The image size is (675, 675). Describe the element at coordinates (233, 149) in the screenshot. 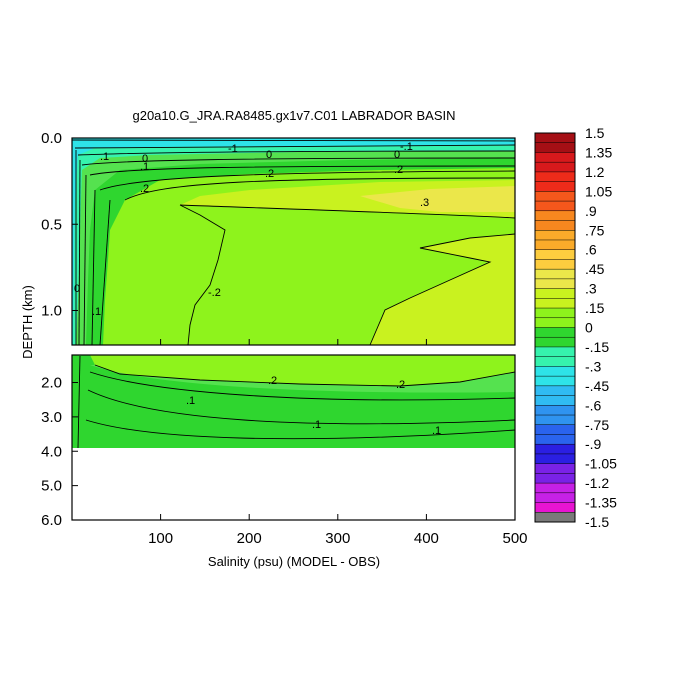

I see `contour-label: -1` at that location.